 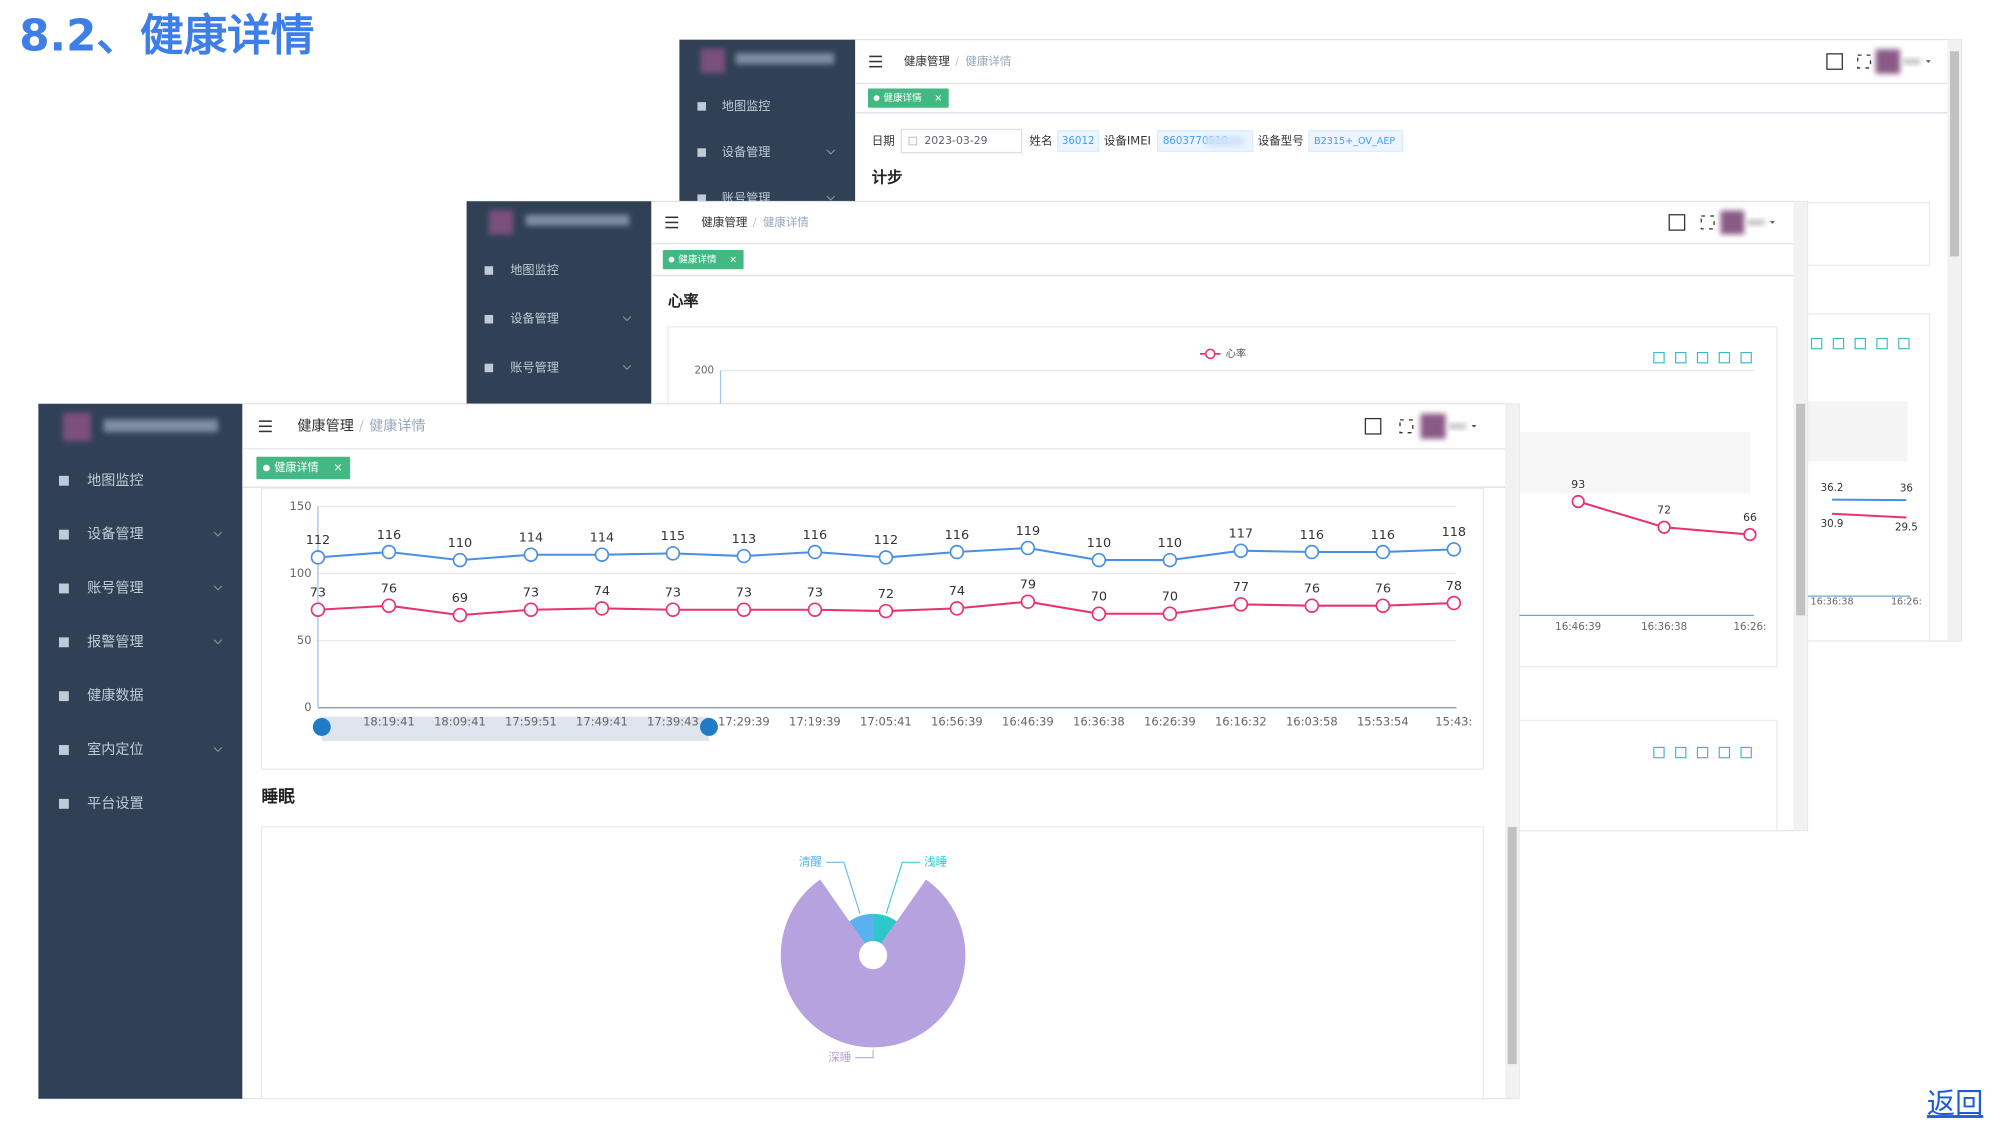 What do you see at coordinates (1383, 589) in the screenshot?
I see `data-label: 76` at bounding box center [1383, 589].